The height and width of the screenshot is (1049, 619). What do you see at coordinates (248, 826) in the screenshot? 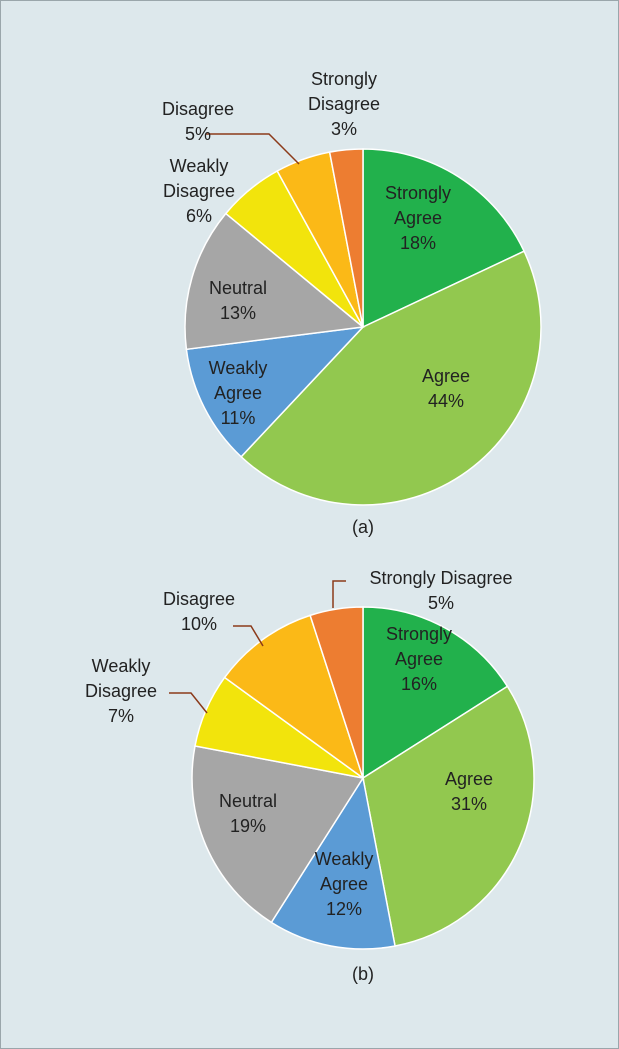
I see `value-label: 19%` at bounding box center [248, 826].